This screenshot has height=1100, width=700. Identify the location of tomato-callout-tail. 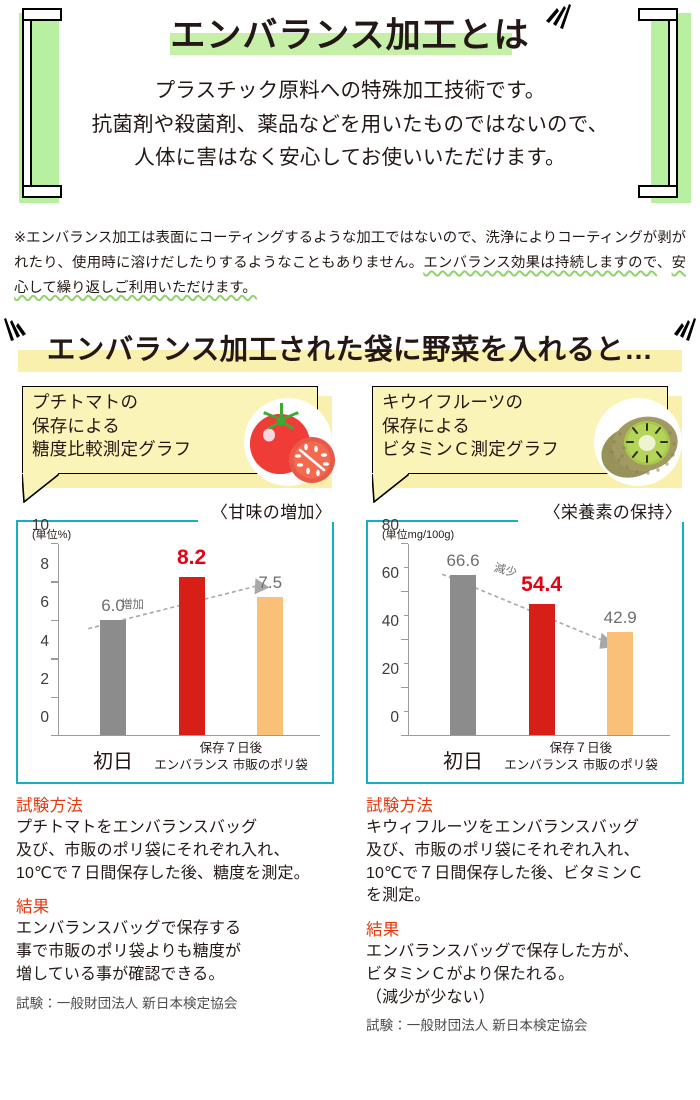
(40, 488).